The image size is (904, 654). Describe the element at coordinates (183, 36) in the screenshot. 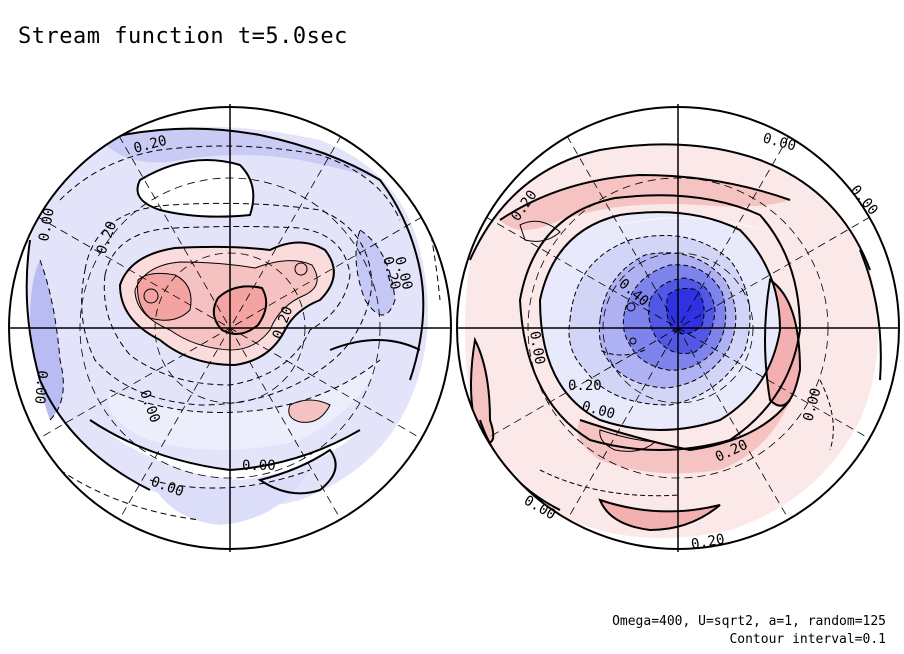

I see `figure-title: Stream function t=5.0sec` at that location.